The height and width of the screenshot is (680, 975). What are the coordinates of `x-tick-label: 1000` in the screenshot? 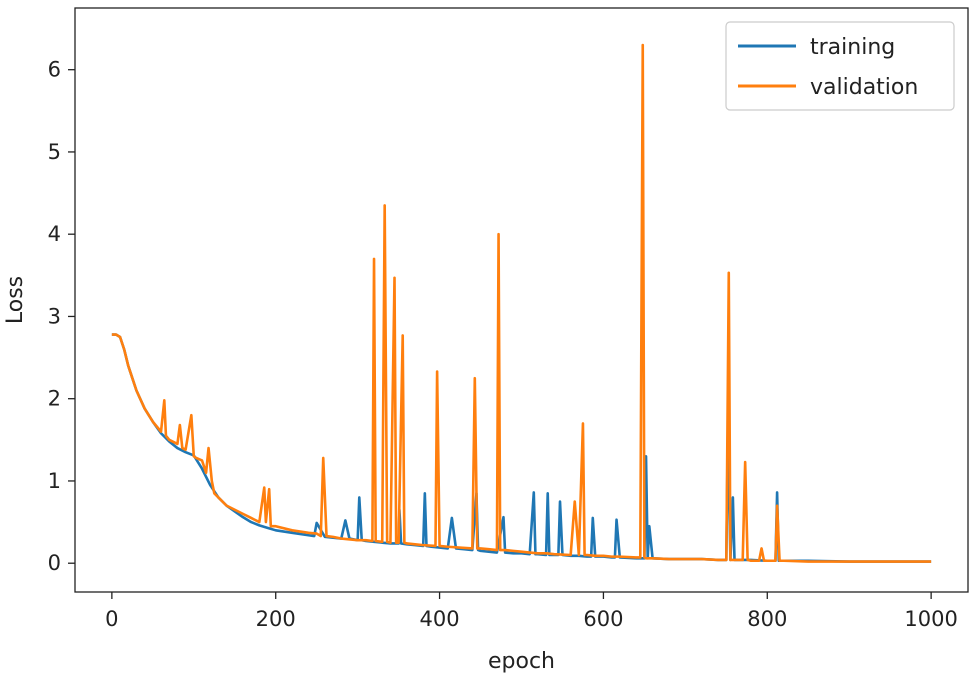 It's located at (930, 619).